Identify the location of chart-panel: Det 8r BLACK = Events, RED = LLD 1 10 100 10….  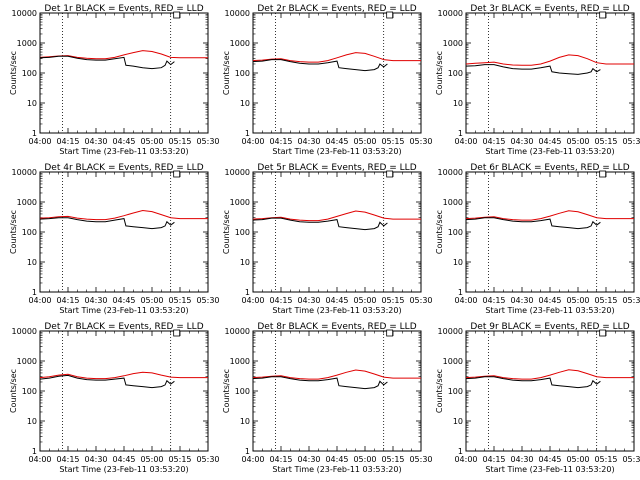
(327, 398).